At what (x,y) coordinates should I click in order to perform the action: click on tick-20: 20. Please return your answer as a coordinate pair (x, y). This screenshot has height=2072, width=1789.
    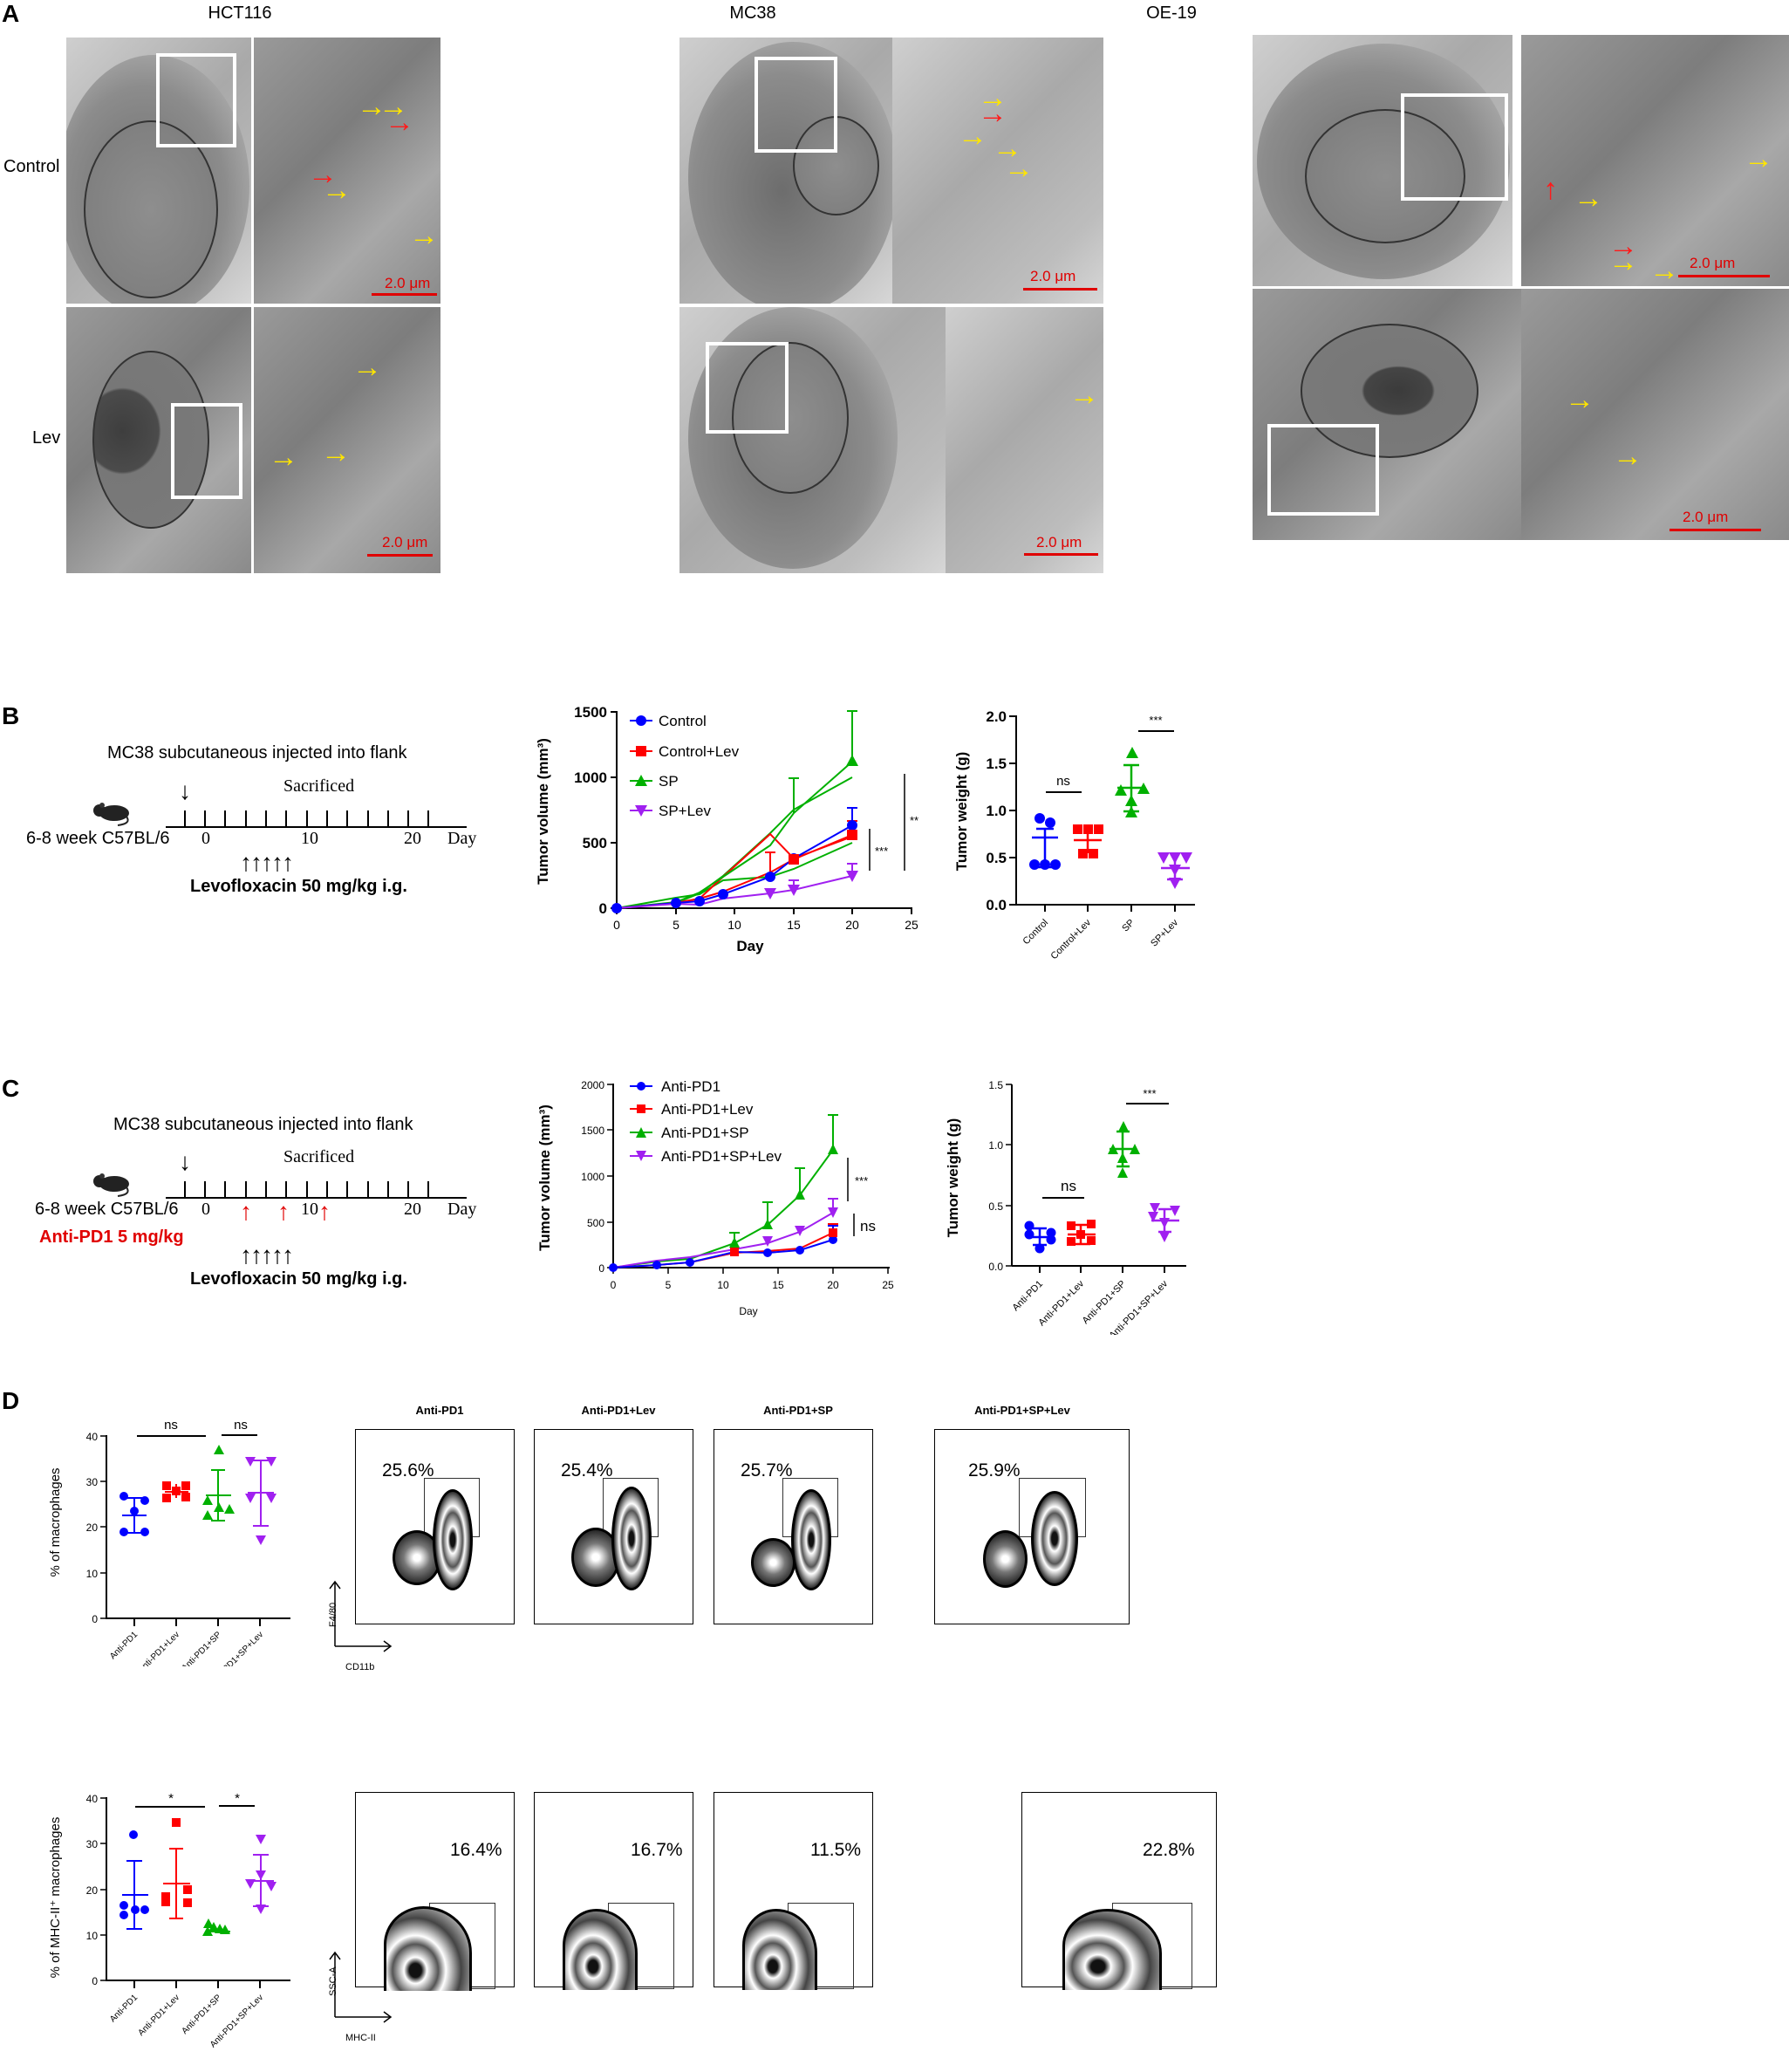
    Looking at the image, I should click on (412, 839).